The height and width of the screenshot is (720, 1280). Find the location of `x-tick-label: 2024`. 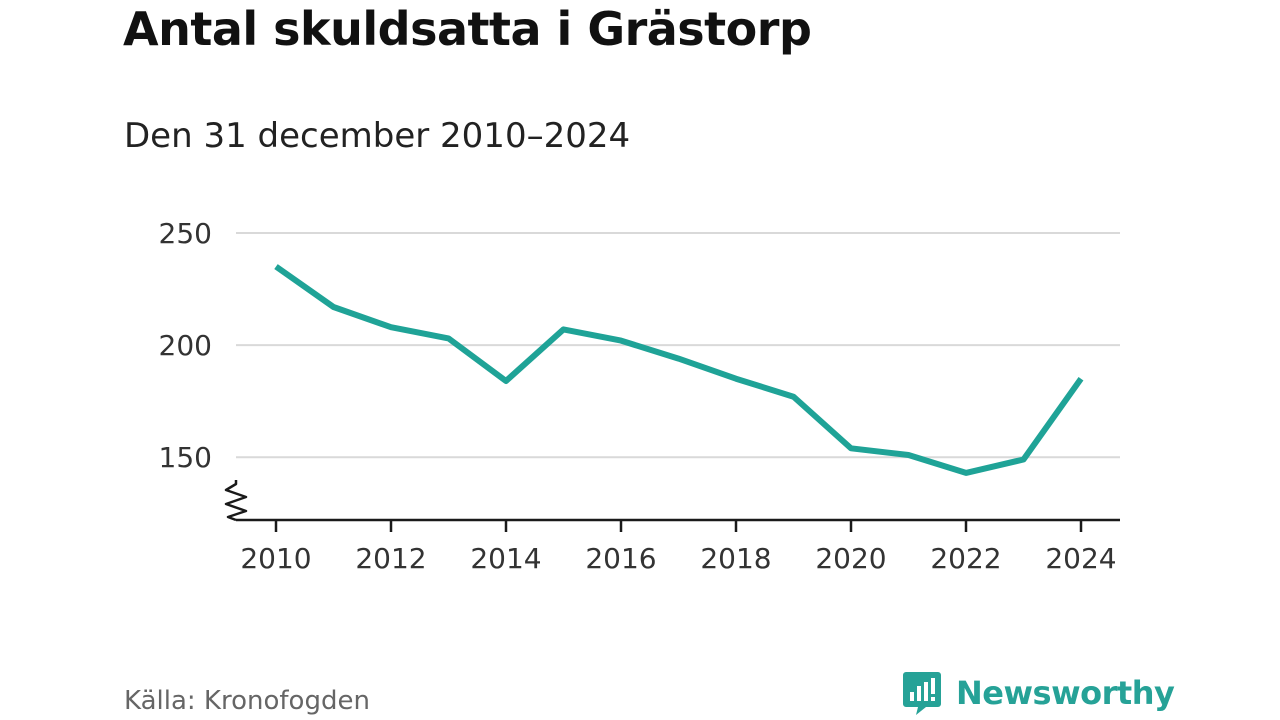

x-tick-label: 2024 is located at coordinates (1080, 558).